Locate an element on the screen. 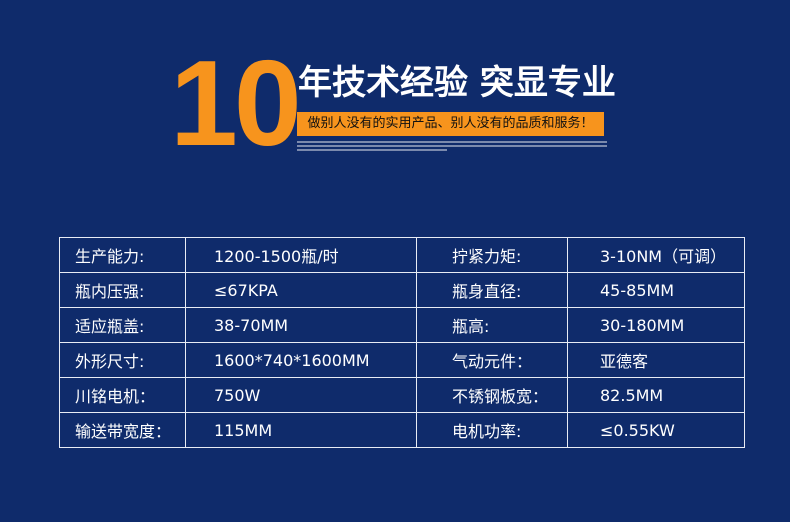  spec-value: 亚德客 is located at coordinates (656, 360).